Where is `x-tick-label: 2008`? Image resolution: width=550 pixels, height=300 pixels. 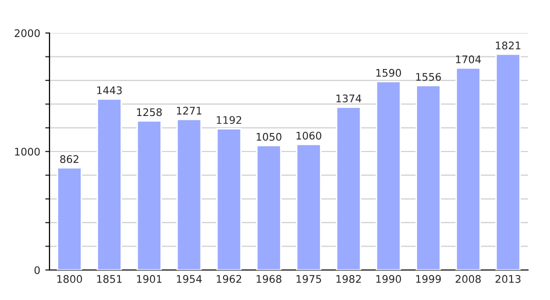
x-tick-label: 2008 is located at coordinates (468, 279).